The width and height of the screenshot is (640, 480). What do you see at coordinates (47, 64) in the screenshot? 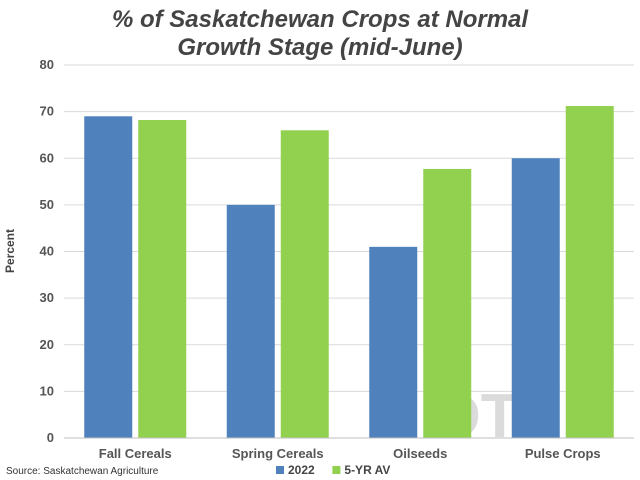
I see `y-tick-label: 80` at bounding box center [47, 64].